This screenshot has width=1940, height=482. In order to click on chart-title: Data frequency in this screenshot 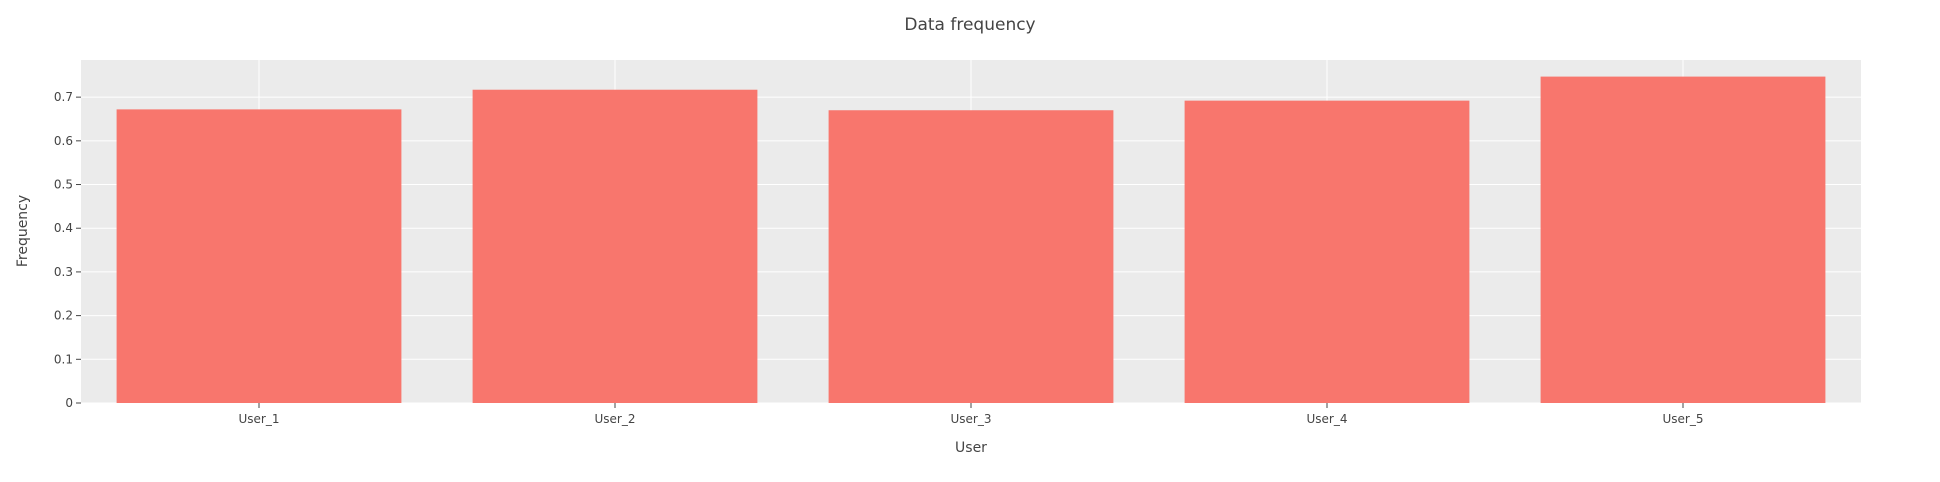, I will do `click(969, 25)`.